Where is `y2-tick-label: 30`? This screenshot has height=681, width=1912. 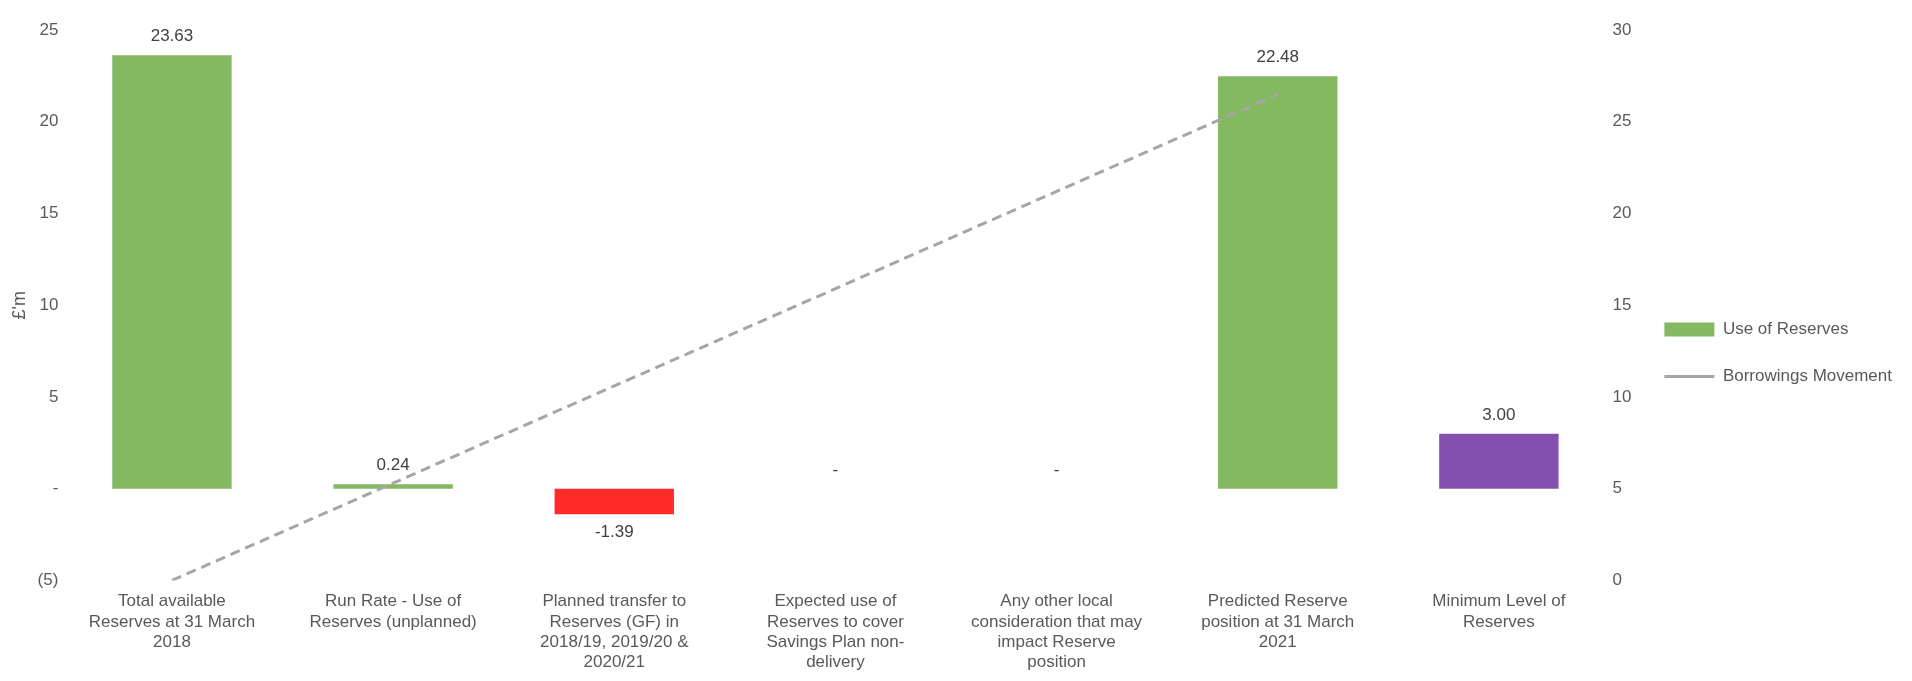 y2-tick-label: 30 is located at coordinates (1622, 29).